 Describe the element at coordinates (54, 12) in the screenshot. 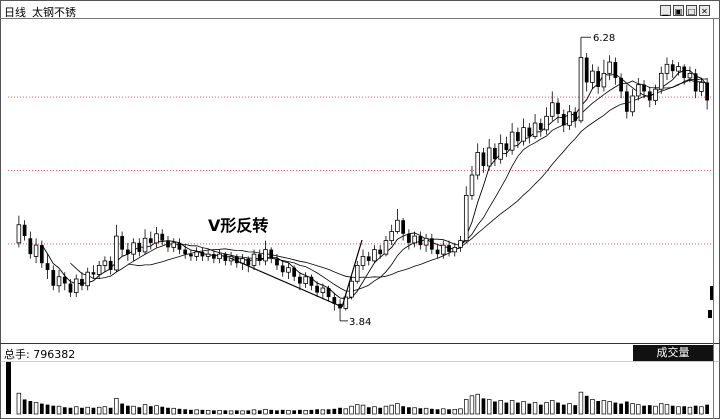

I see `stock-name: 太钢不锈` at that location.